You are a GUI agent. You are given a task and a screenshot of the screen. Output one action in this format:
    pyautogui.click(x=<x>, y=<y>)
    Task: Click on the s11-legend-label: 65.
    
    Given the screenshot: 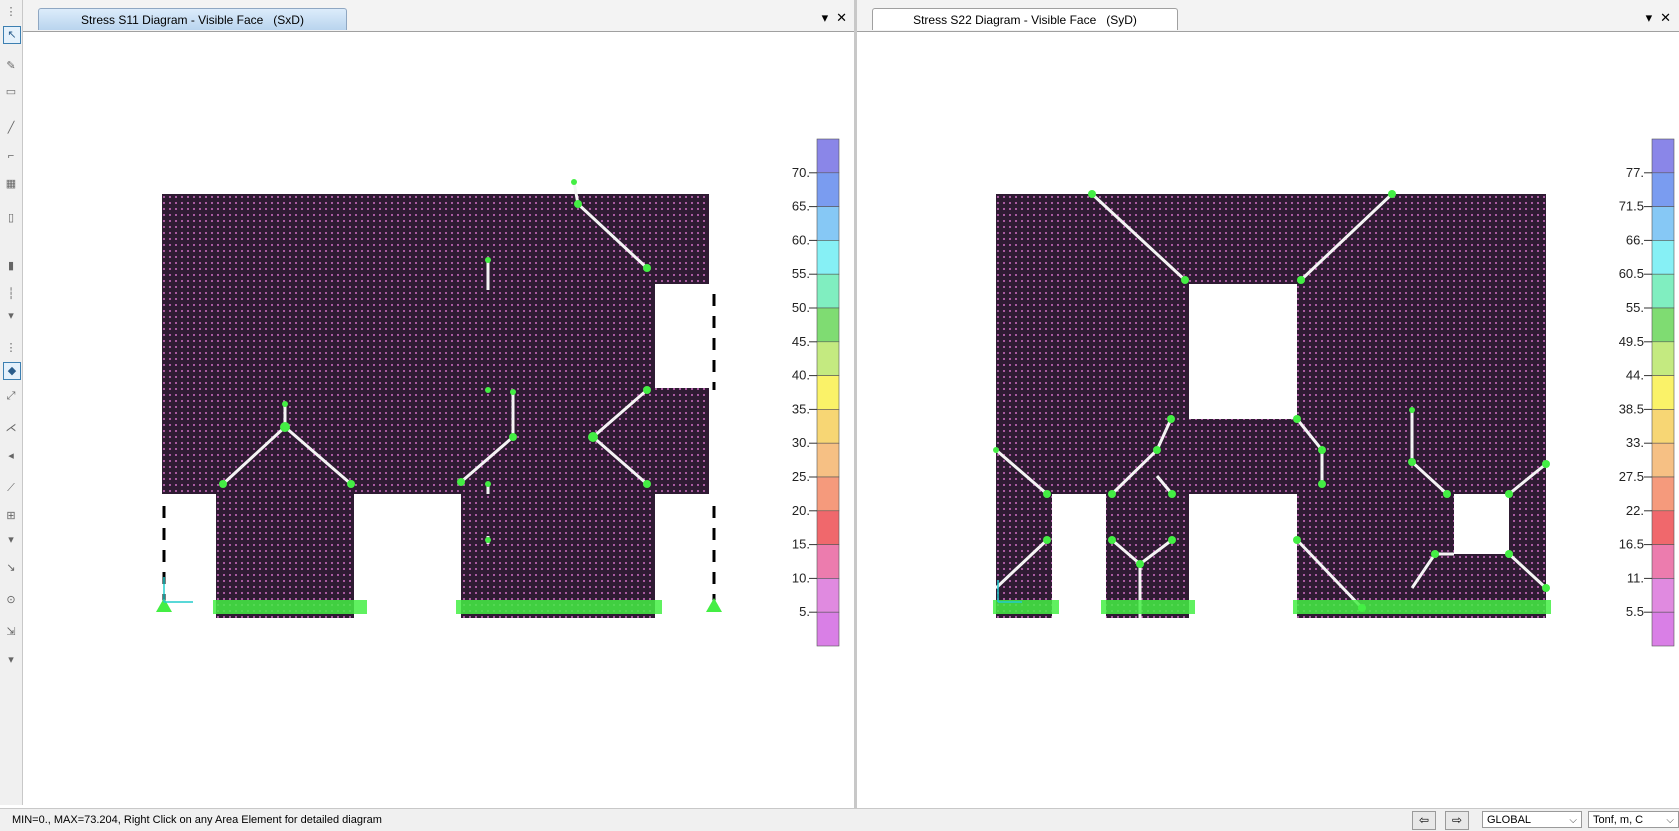 What is the action you would take?
    pyautogui.click(x=801, y=206)
    